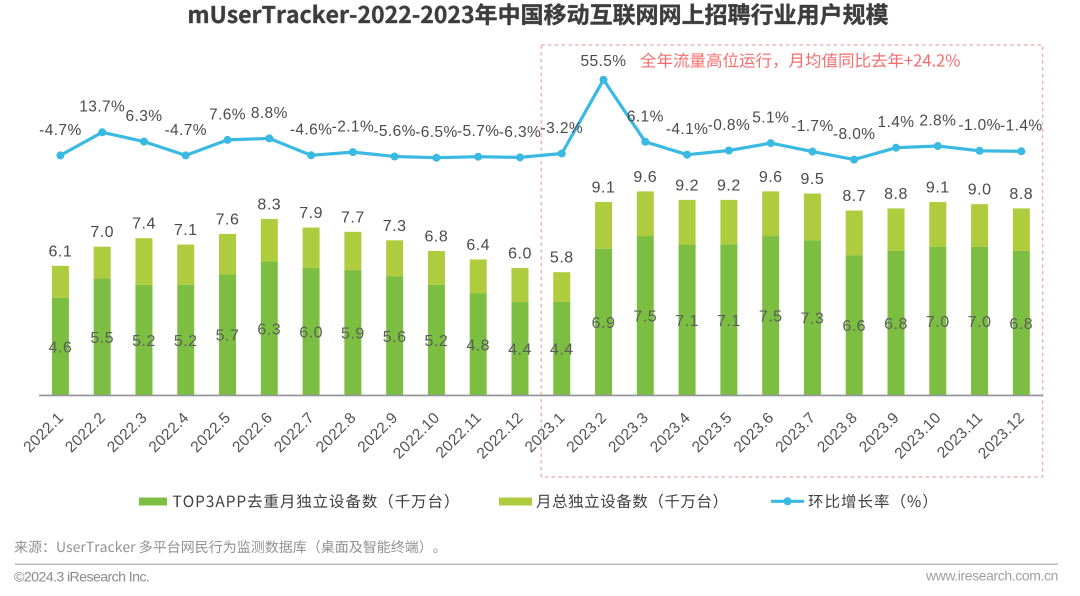 The height and width of the screenshot is (596, 1080). Describe the element at coordinates (562, 258) in the screenshot. I see `svg-text: 5.8` at that location.